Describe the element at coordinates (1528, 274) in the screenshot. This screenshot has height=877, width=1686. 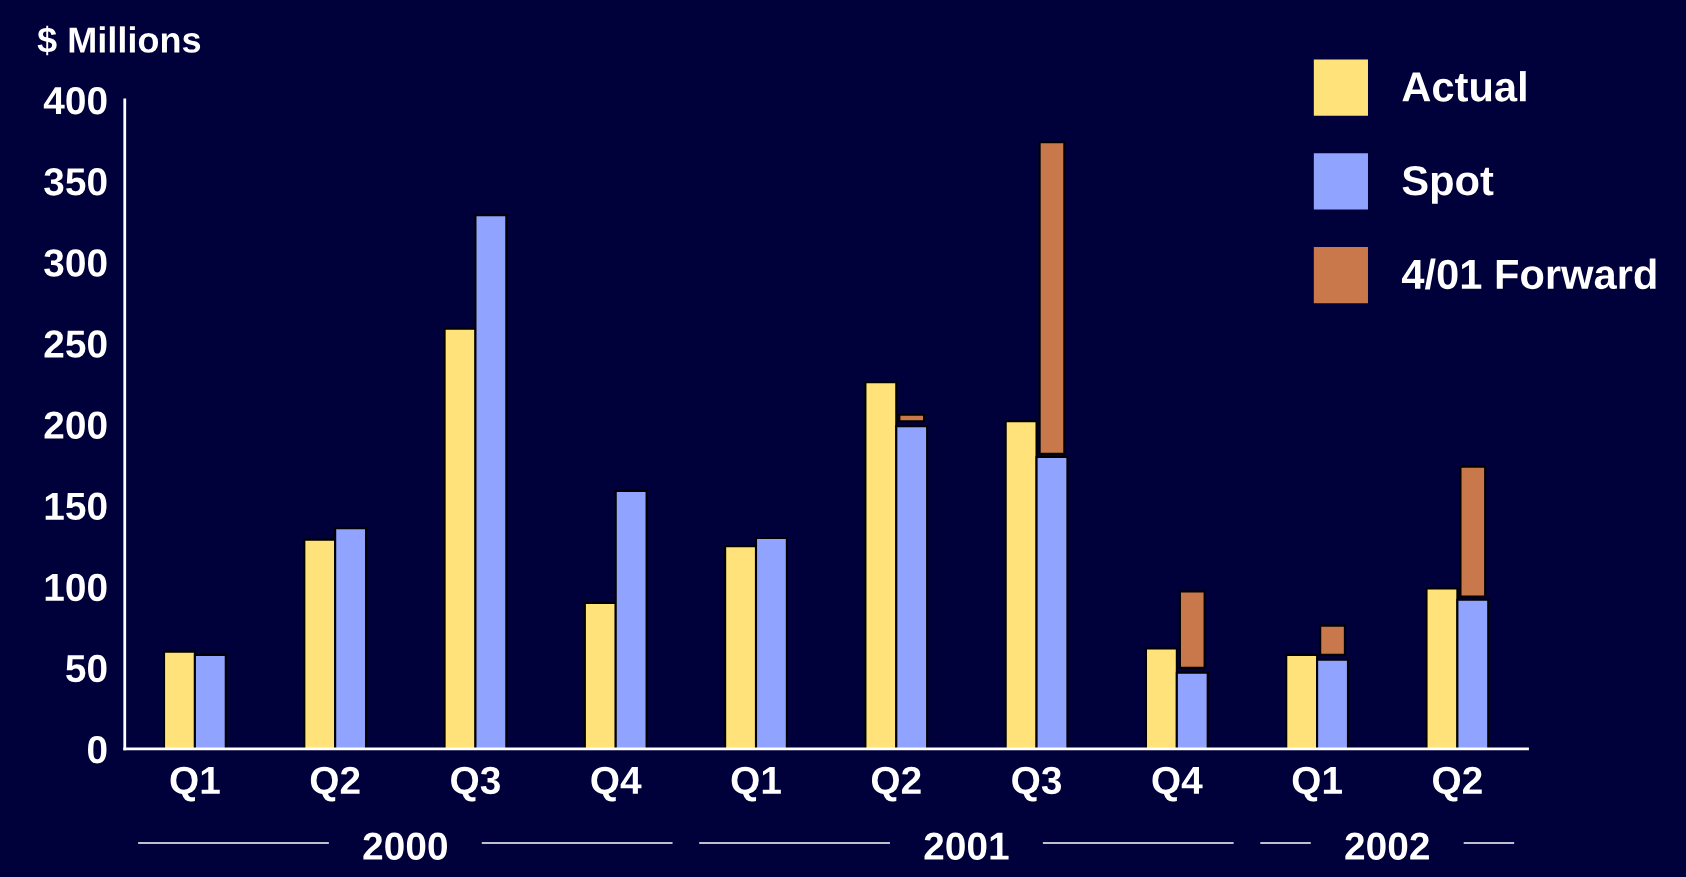
I see `legend-label: 4/01 Forward` at that location.